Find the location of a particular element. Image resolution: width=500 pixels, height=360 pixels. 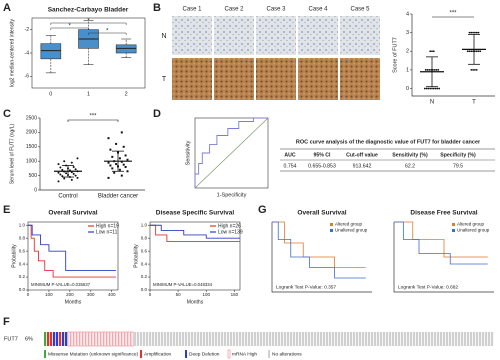

sig-bracket is located at coordinates (88, 23).